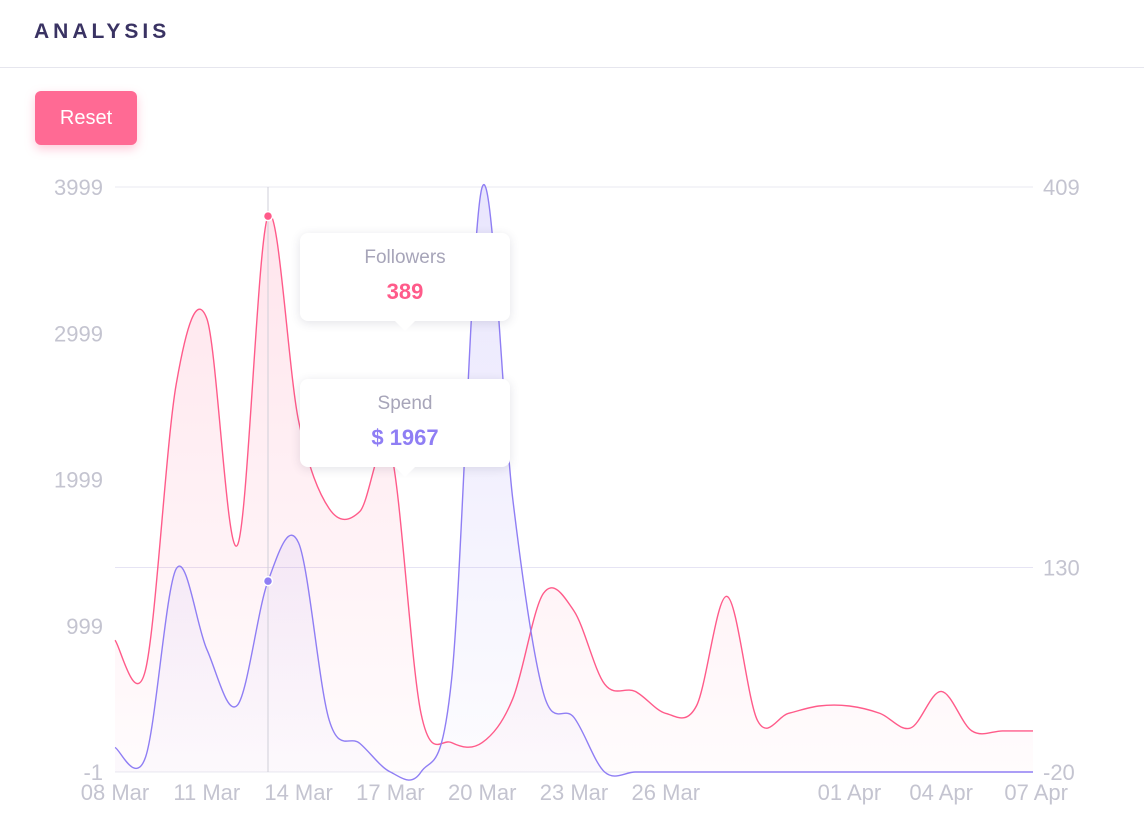 This screenshot has height=818, width=1144. What do you see at coordinates (298, 792) in the screenshot?
I see `x-tick: 14 Mar` at bounding box center [298, 792].